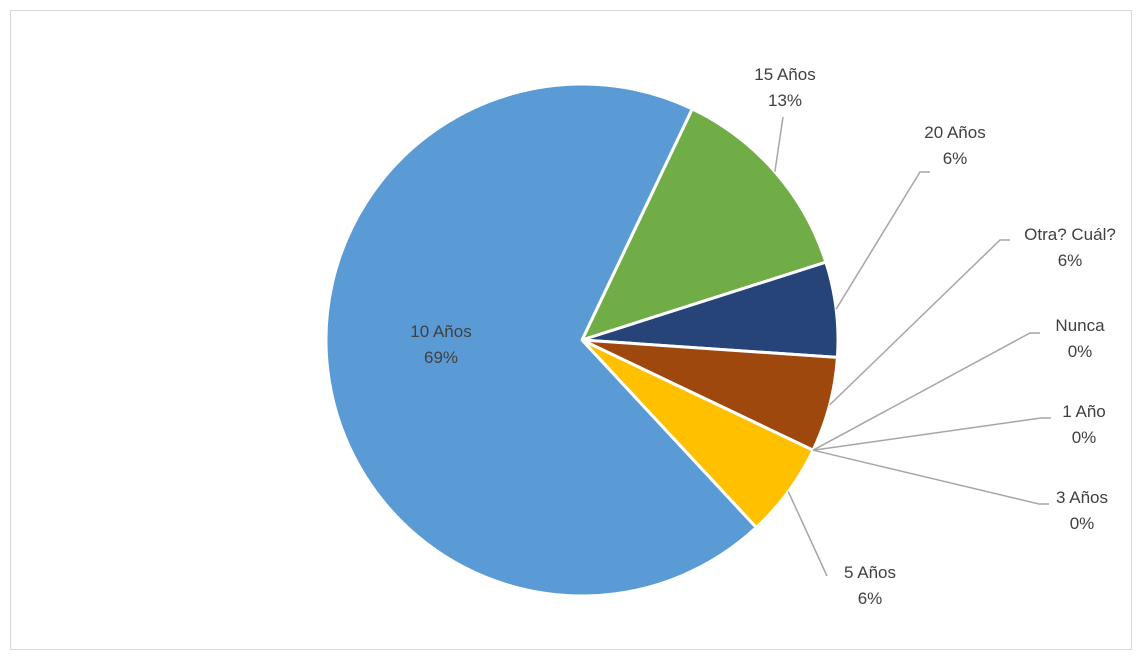 Image resolution: width=1143 pixels, height=660 pixels. What do you see at coordinates (440, 331) in the screenshot?
I see `label-10-anos: 10 Años` at bounding box center [440, 331].